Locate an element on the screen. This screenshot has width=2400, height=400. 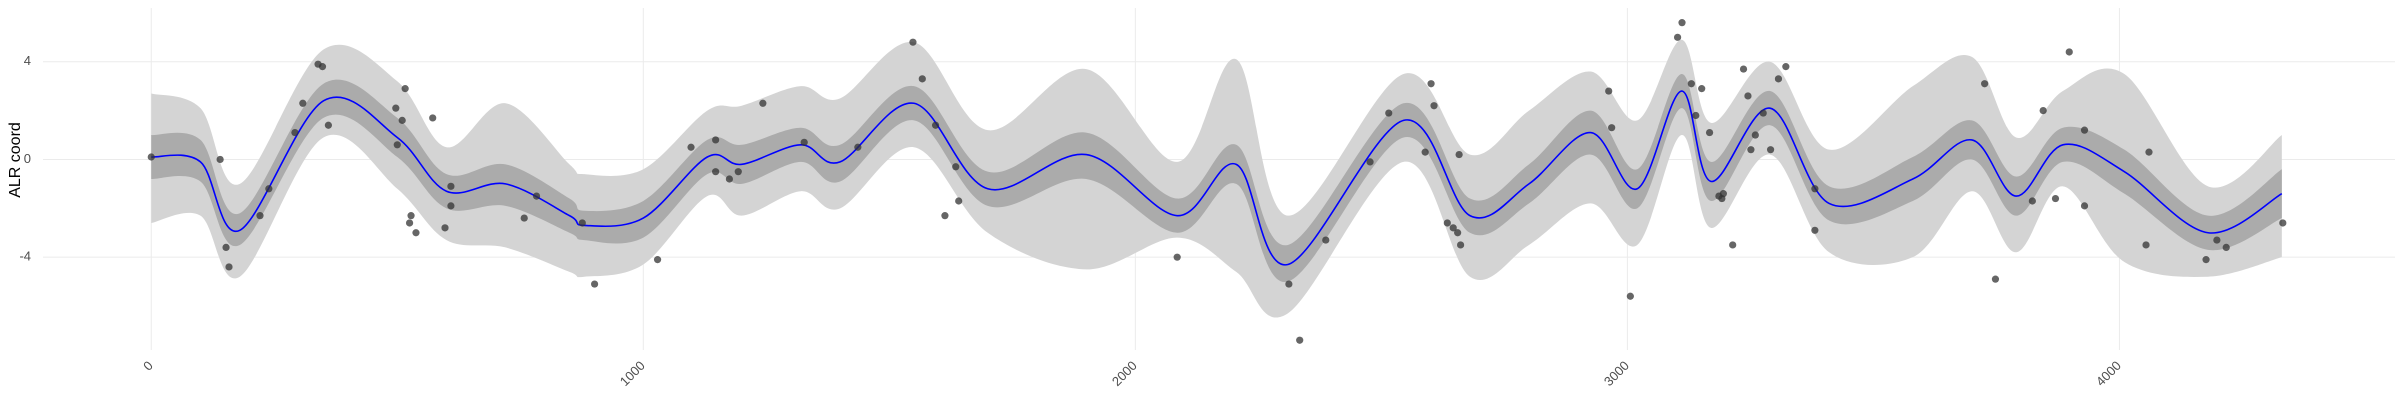
x-tick-label: 0 is located at coordinates (148, 366).